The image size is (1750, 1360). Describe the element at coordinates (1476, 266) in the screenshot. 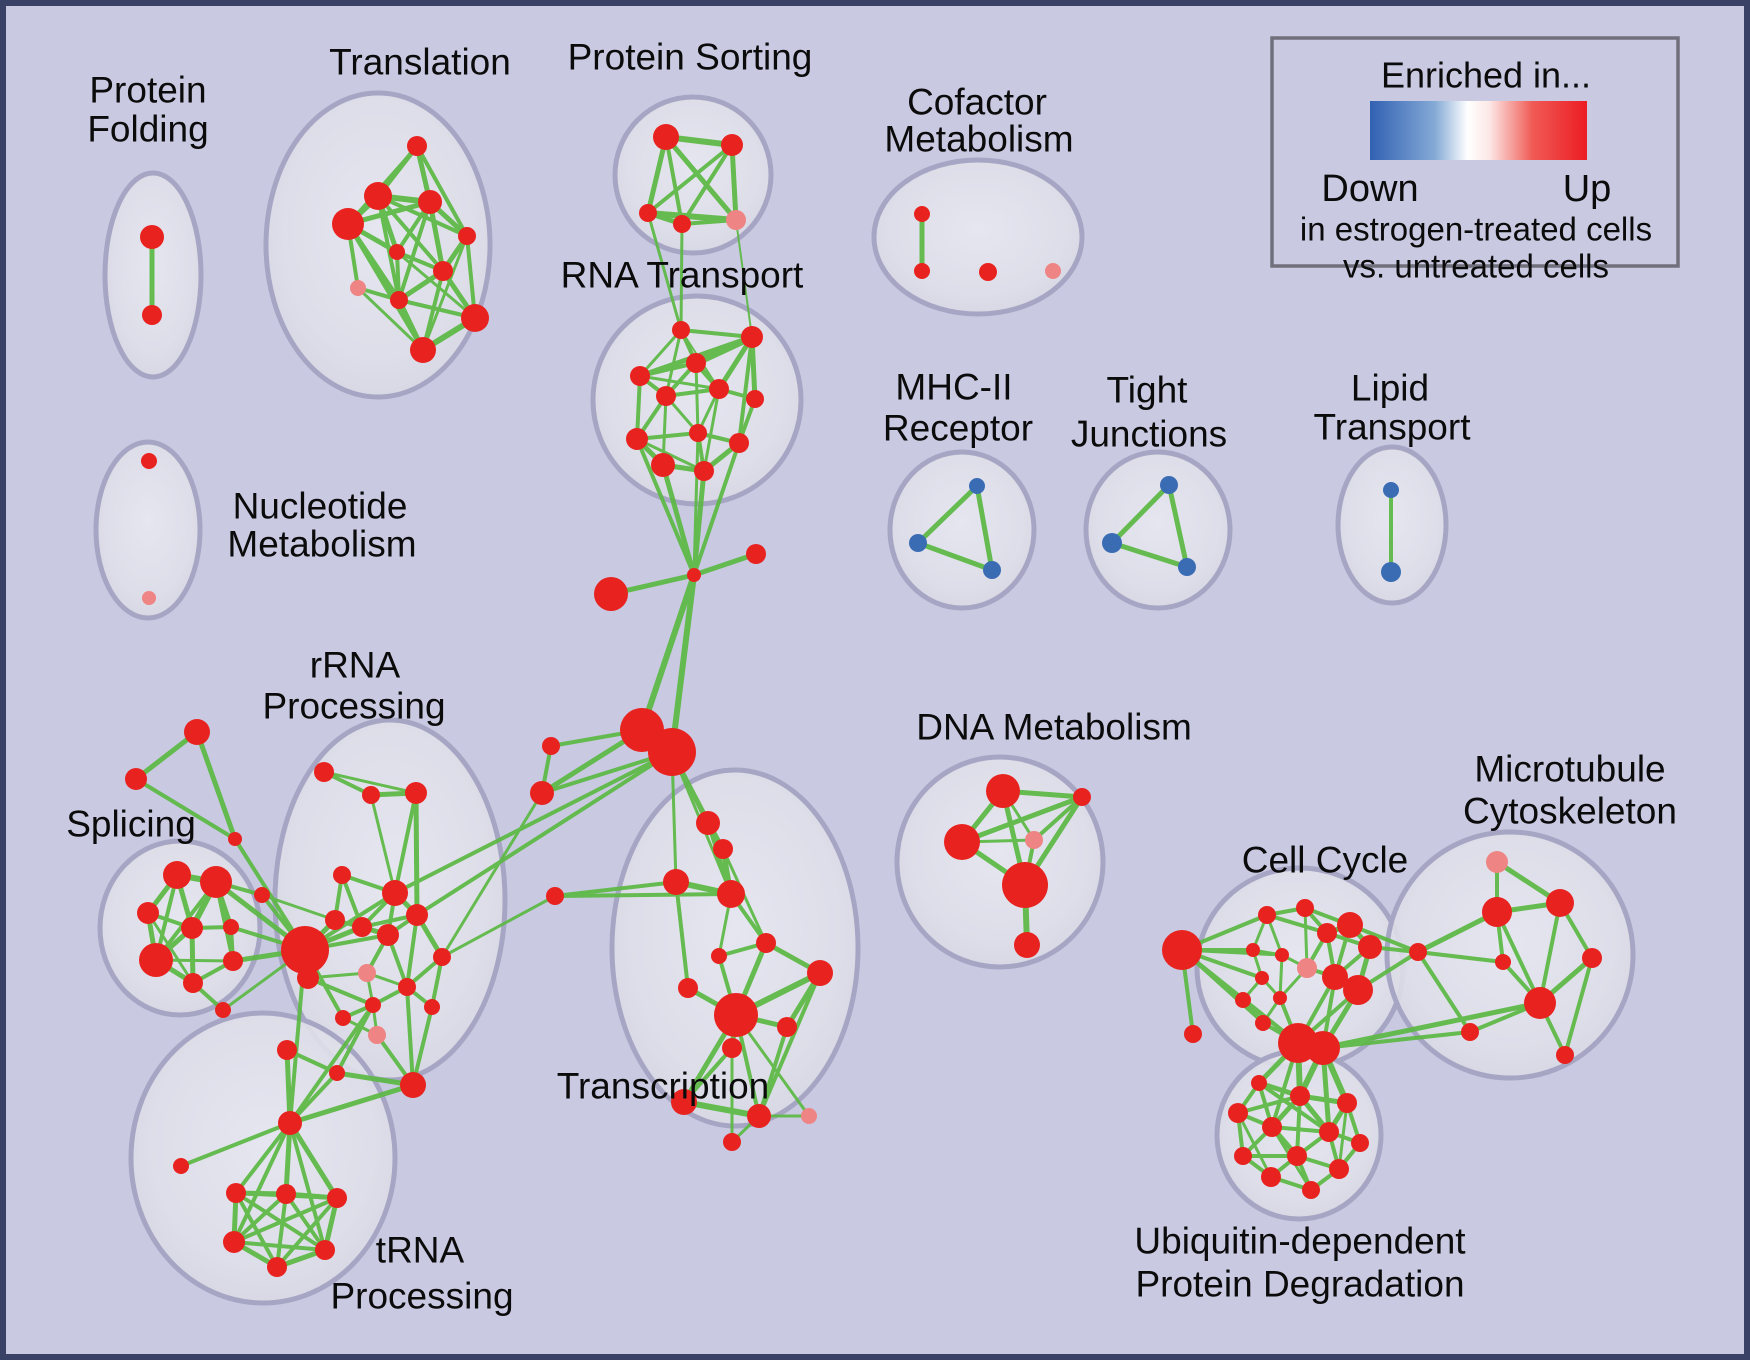

I see `legend-line2: vs. untreated cells` at that location.